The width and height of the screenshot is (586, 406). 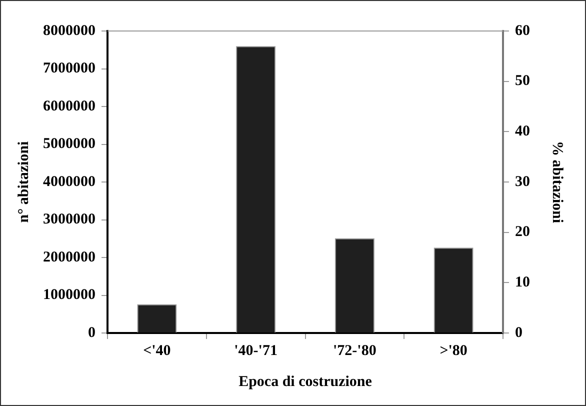 I want to click on y2-tick-label: 20, so click(x=522, y=232).